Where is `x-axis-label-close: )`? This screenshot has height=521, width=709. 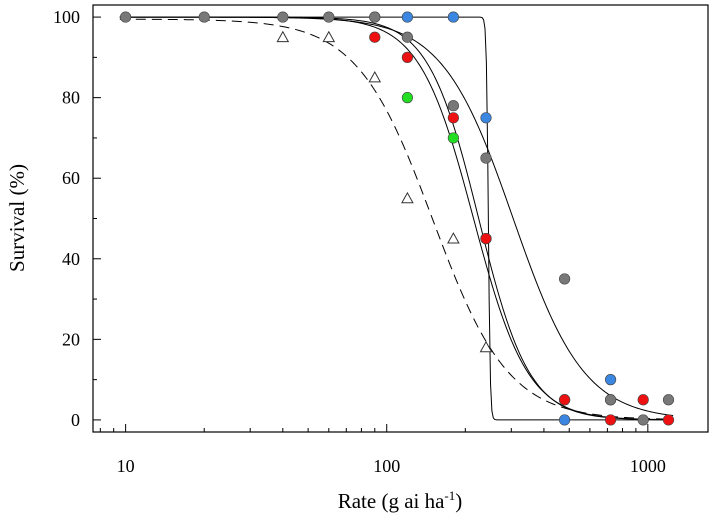 x-axis-label-close: ) is located at coordinates (458, 501).